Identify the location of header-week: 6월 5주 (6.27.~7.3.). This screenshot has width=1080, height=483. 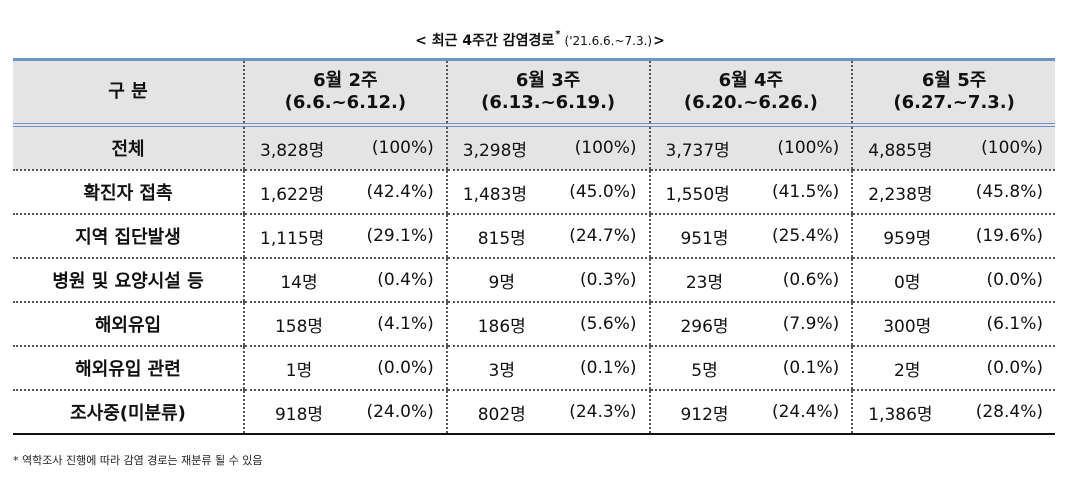
(953, 94).